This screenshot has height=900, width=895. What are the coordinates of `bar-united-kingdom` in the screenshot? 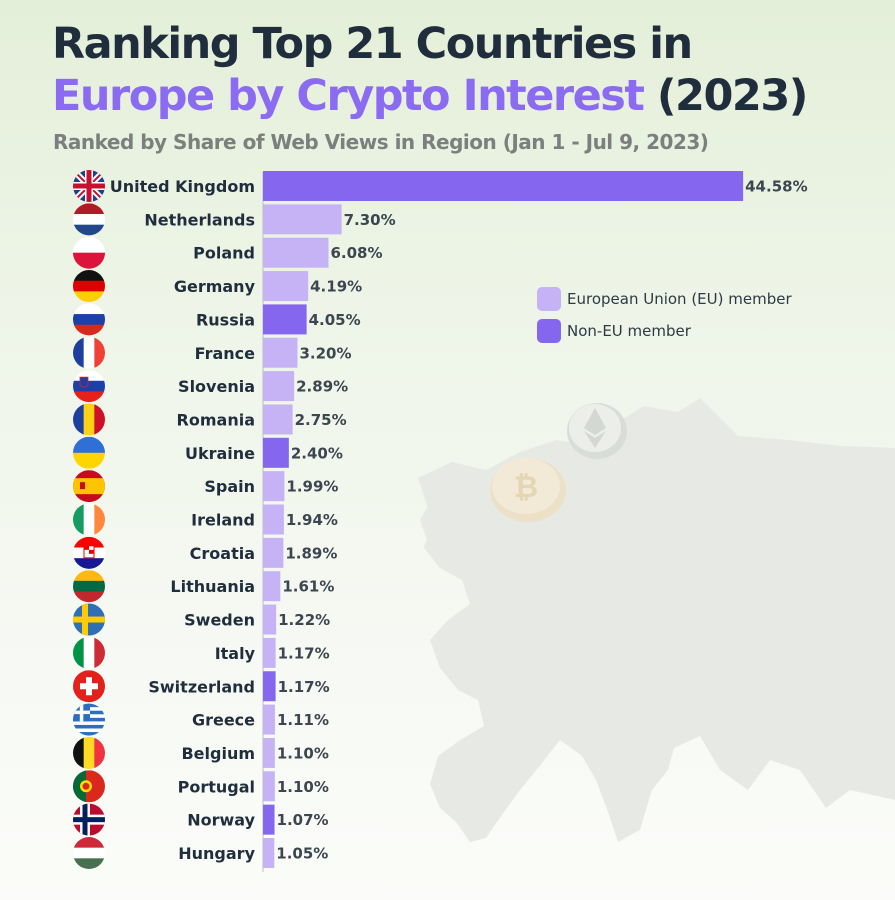 It's located at (503, 186).